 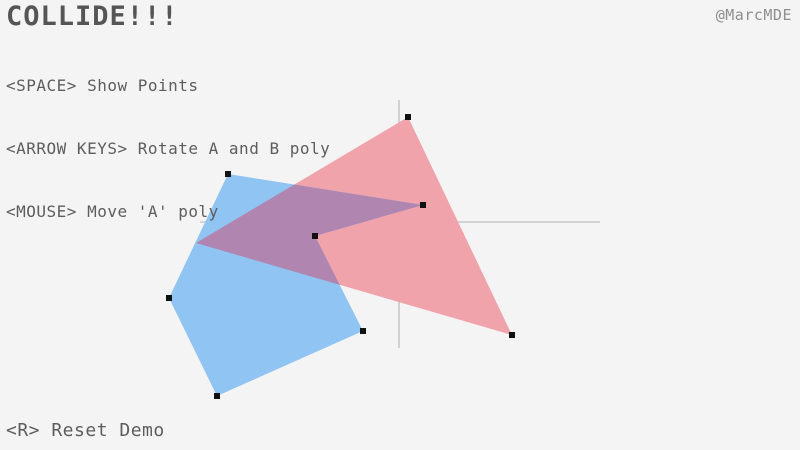 What do you see at coordinates (753, 15) in the screenshot?
I see `author-handle: @MarcMDE` at bounding box center [753, 15].